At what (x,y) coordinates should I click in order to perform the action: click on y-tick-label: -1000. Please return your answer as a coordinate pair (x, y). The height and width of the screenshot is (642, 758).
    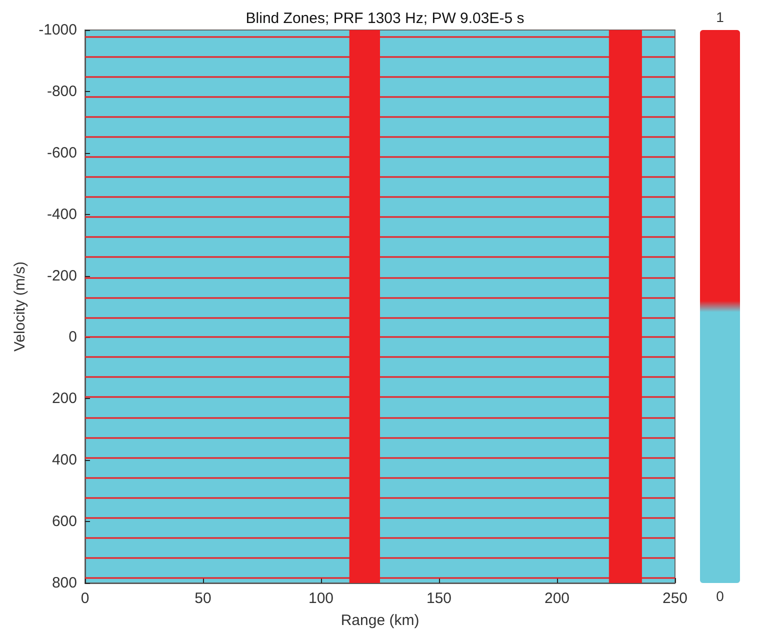
    Looking at the image, I should click on (57, 30).